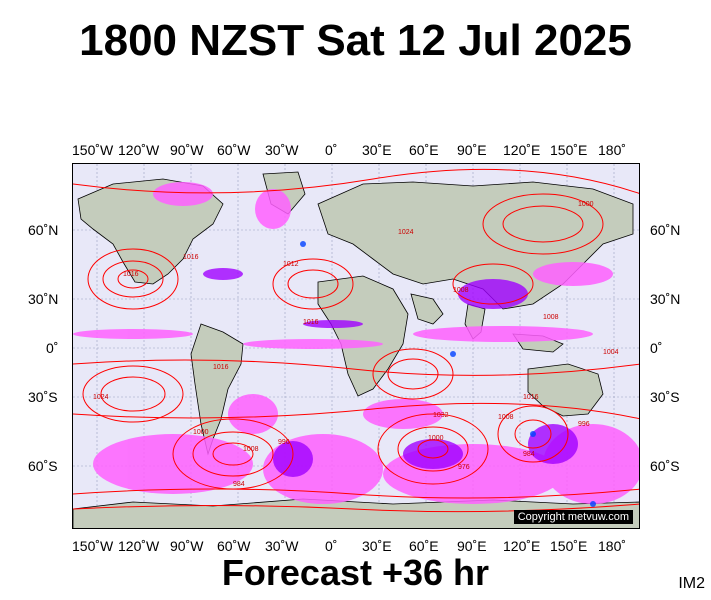 This screenshot has height=600, width=711. Describe the element at coordinates (691, 583) in the screenshot. I see `product-code: IM2` at that location.